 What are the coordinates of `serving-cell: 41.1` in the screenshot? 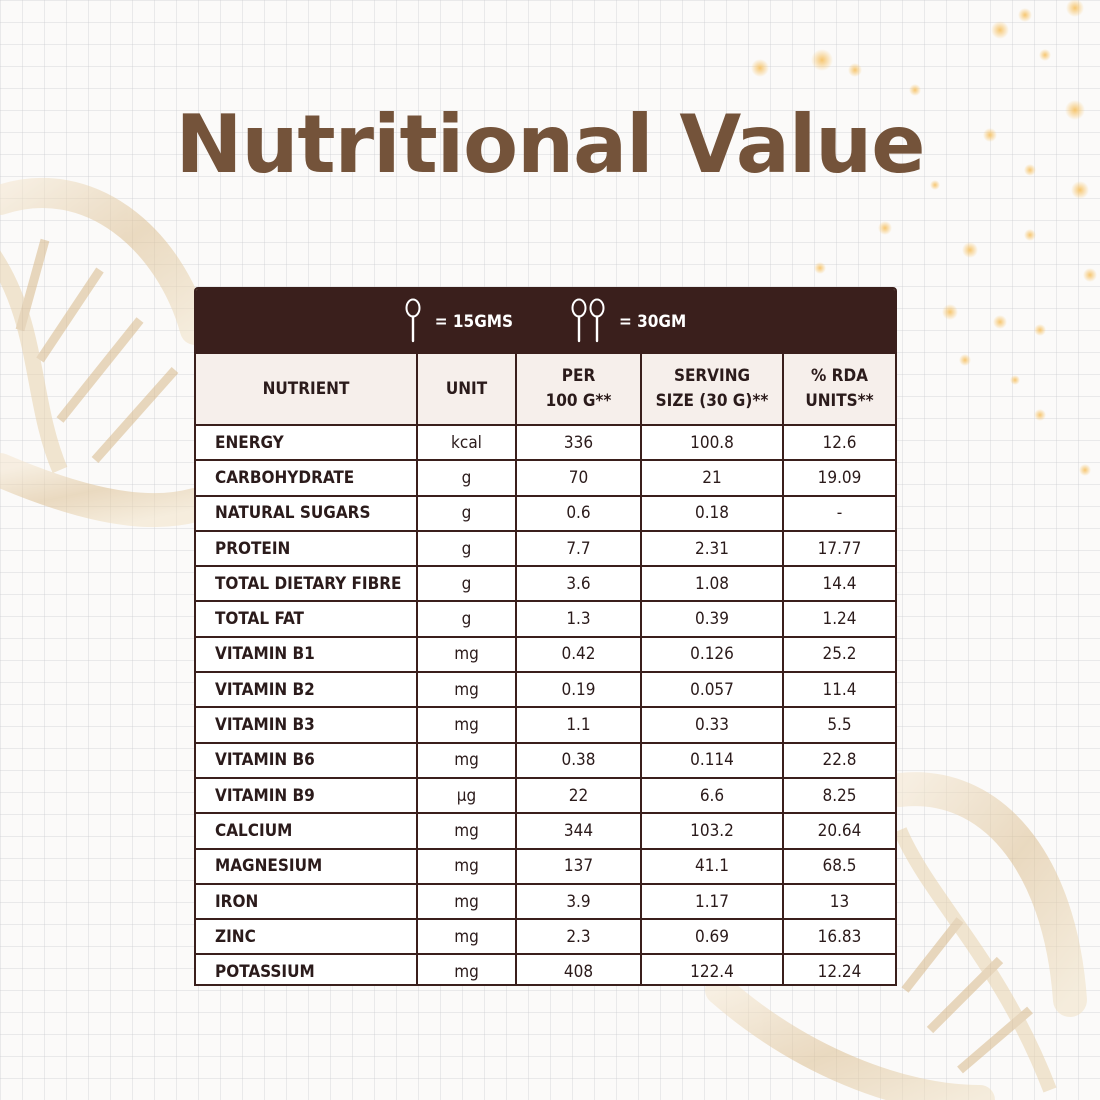 It's located at (712, 866).